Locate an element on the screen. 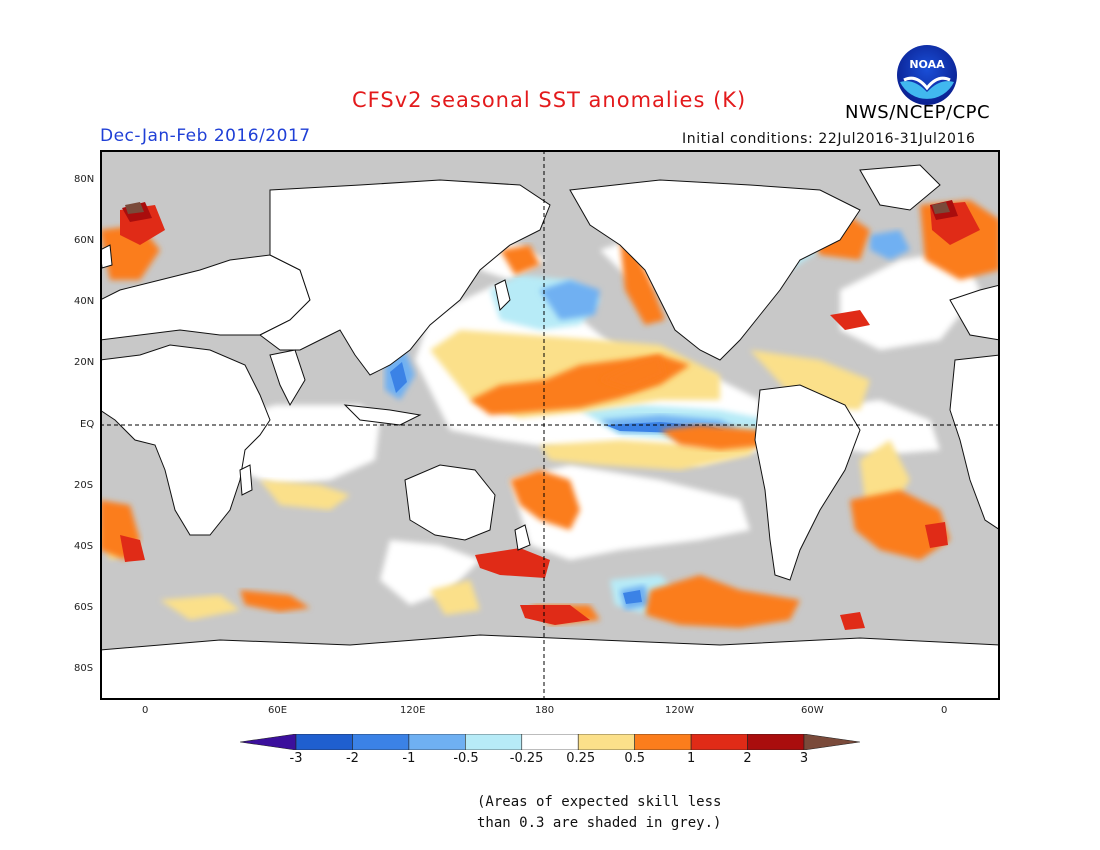 This screenshot has height=850, width=1100. lon-label-0-east: 0 is located at coordinates (944, 710).